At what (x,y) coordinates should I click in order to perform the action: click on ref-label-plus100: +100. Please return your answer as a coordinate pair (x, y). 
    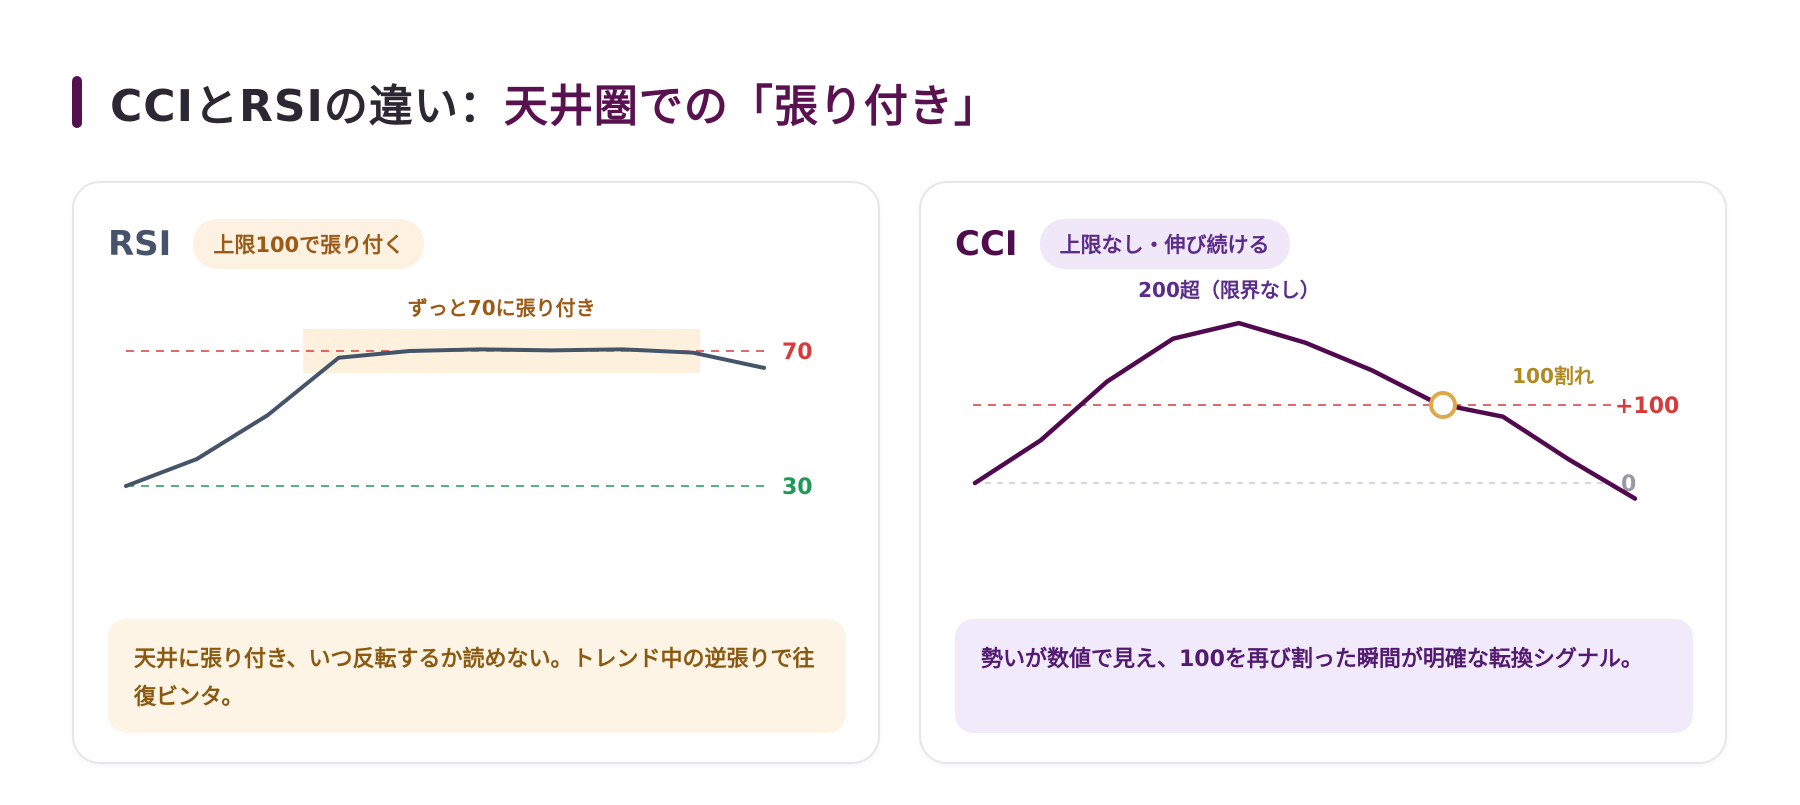
    Looking at the image, I should click on (1647, 406).